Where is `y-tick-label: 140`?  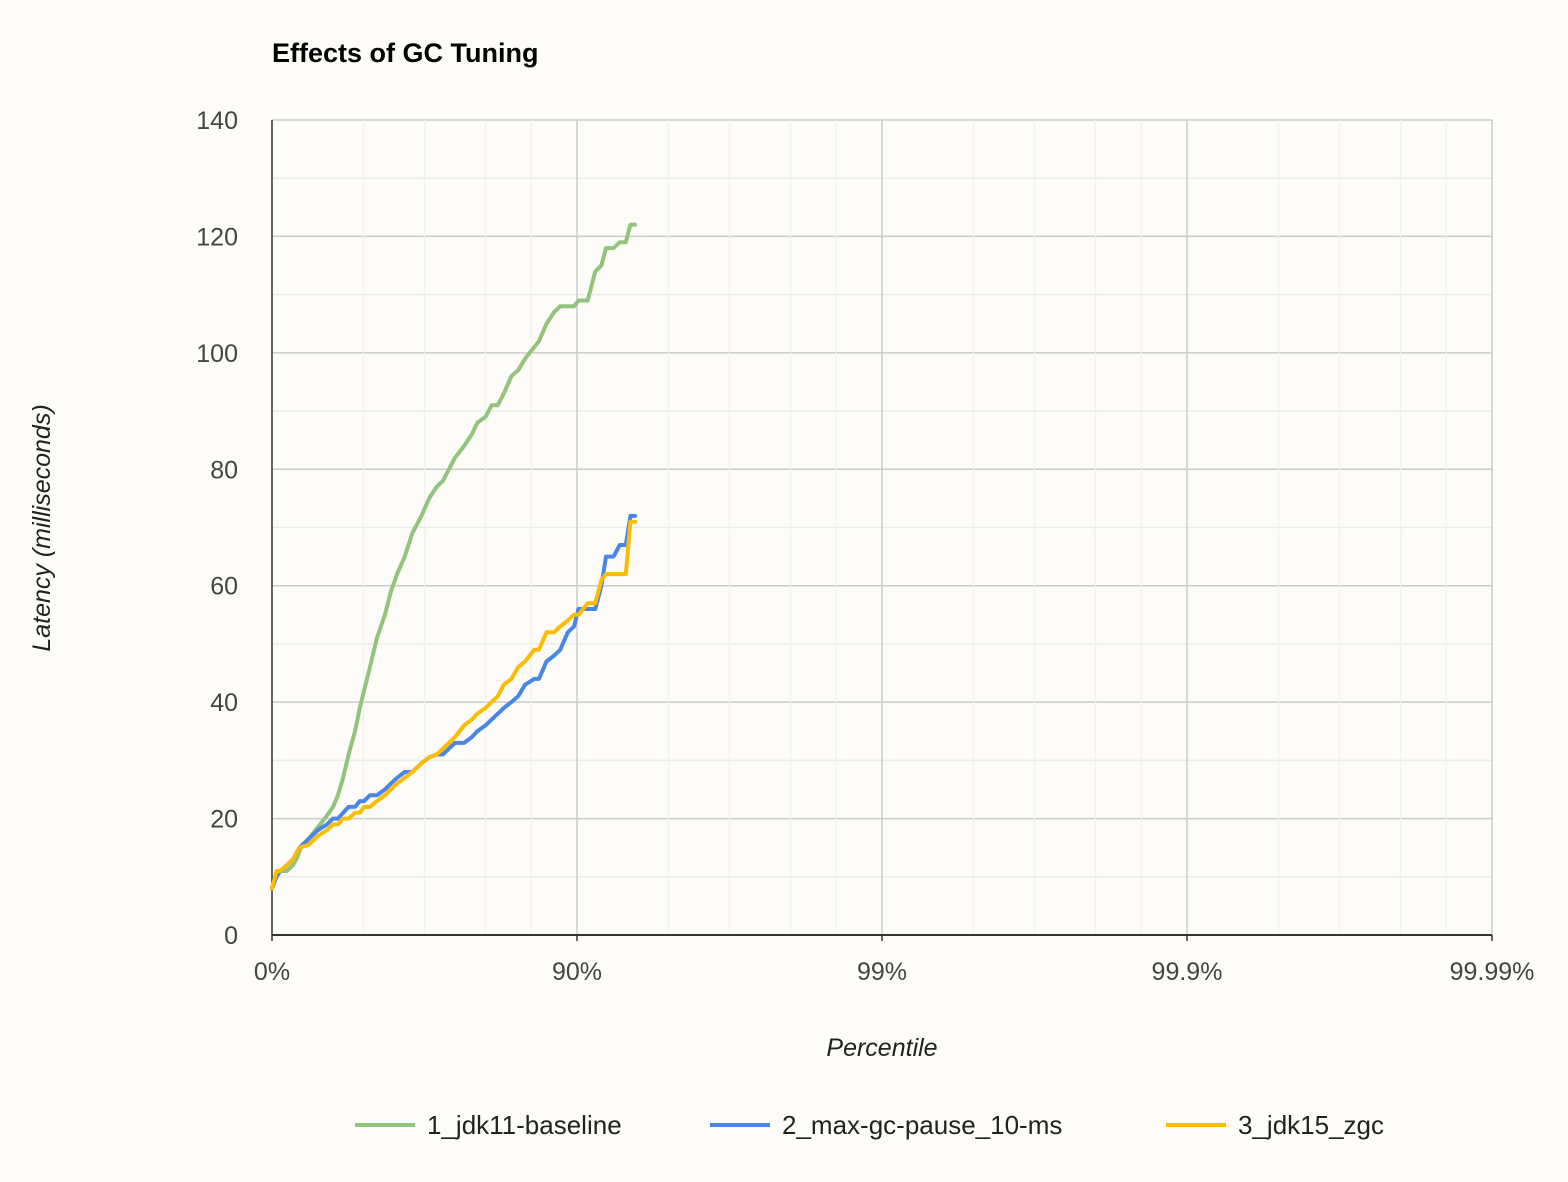 y-tick-label: 140 is located at coordinates (217, 121).